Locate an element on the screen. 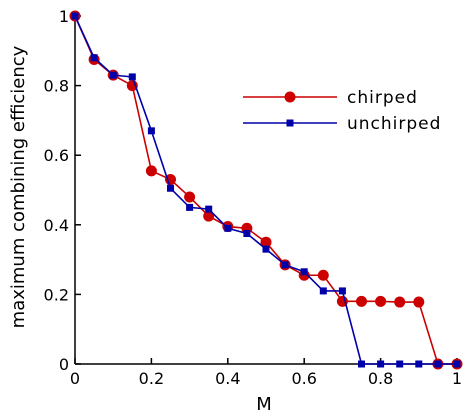 The image size is (471, 416). y-tick-label: 0.8 is located at coordinates (56, 86).